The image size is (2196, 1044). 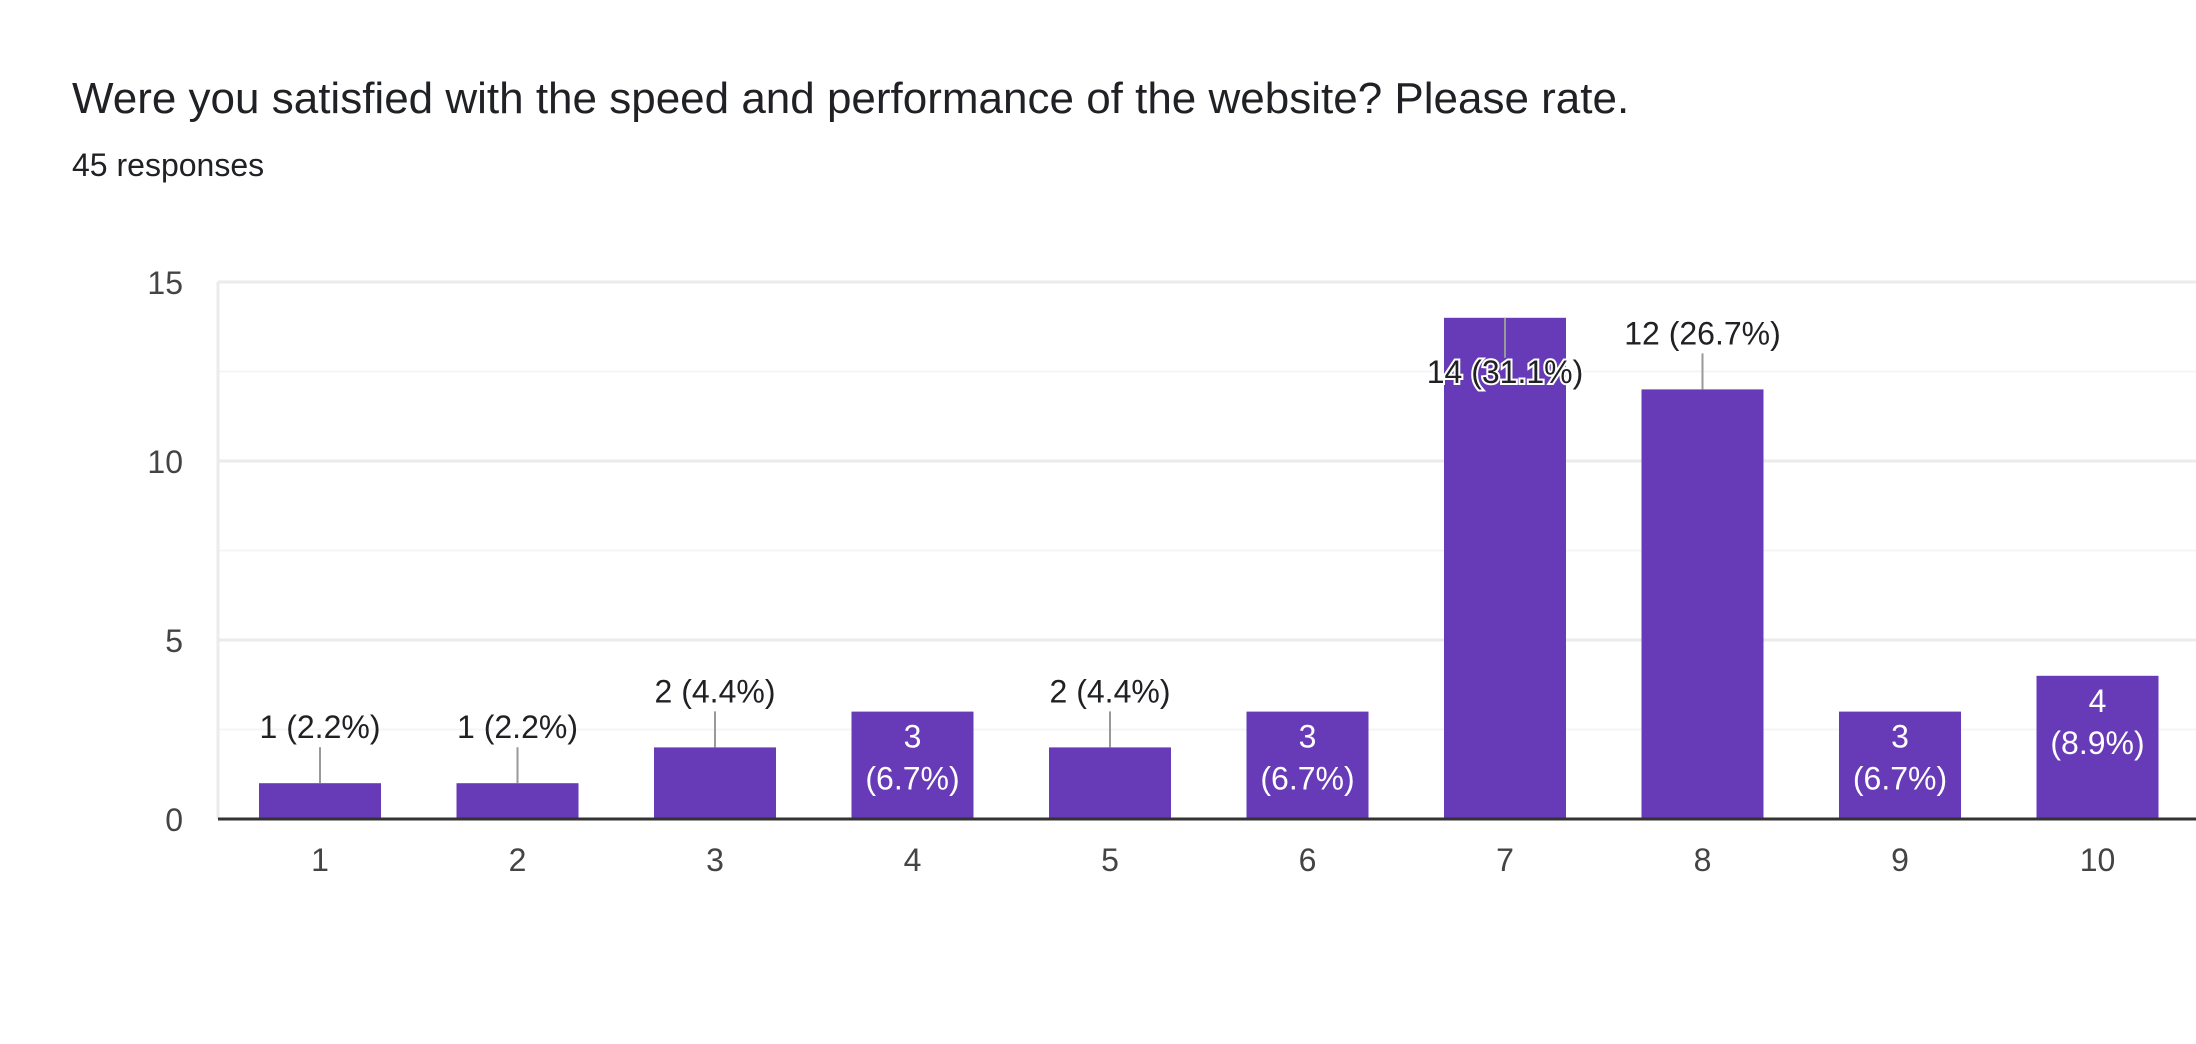 I want to click on response-count: 45 responses, so click(x=168, y=165).